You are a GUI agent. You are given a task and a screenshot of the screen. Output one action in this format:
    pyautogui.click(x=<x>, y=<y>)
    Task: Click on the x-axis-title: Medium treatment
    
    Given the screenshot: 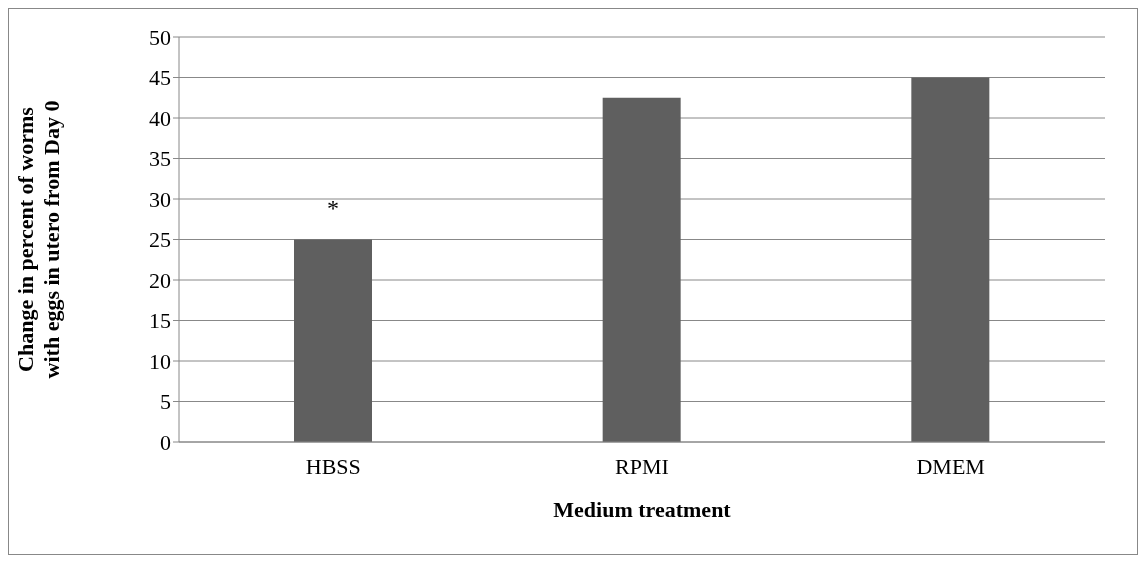 What is the action you would take?
    pyautogui.click(x=642, y=509)
    